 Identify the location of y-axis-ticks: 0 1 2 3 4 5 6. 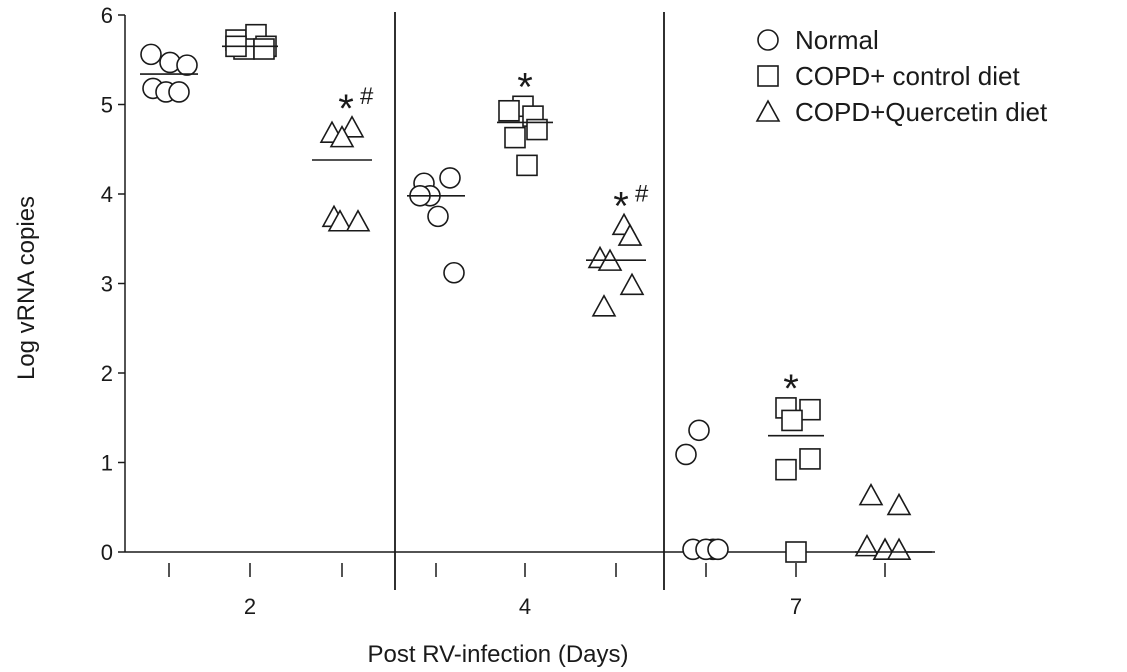
(113, 284).